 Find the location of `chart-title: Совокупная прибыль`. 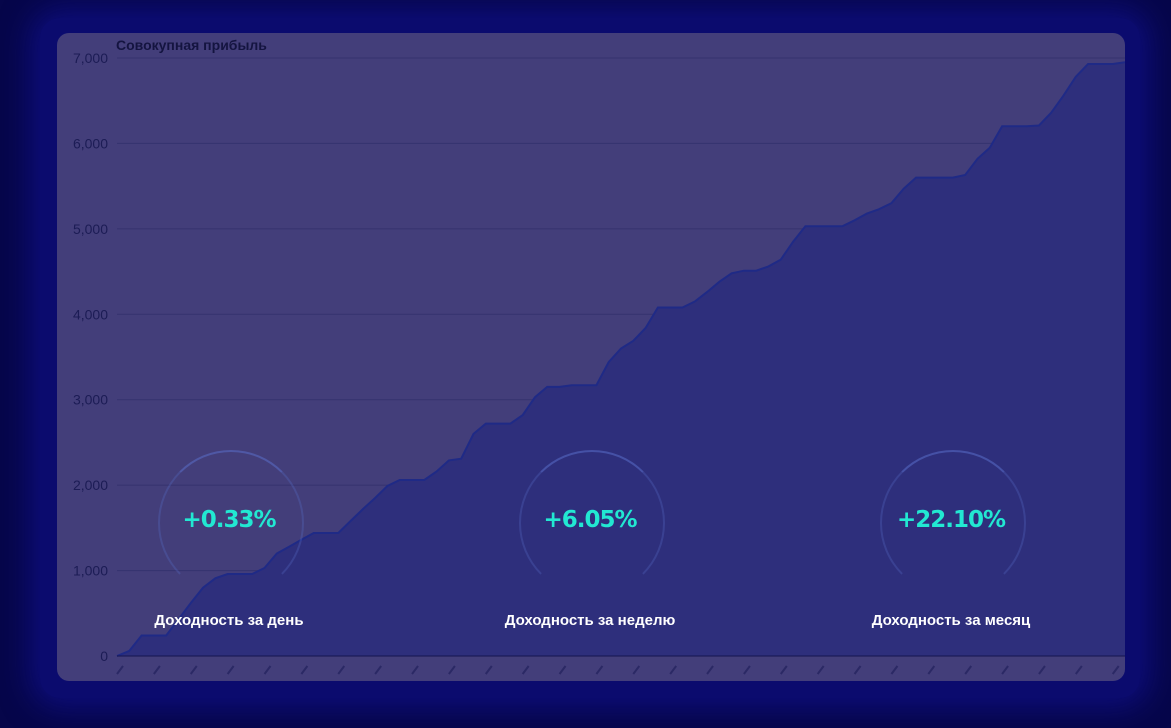

chart-title: Совокупная прибыль is located at coordinates (191, 45).